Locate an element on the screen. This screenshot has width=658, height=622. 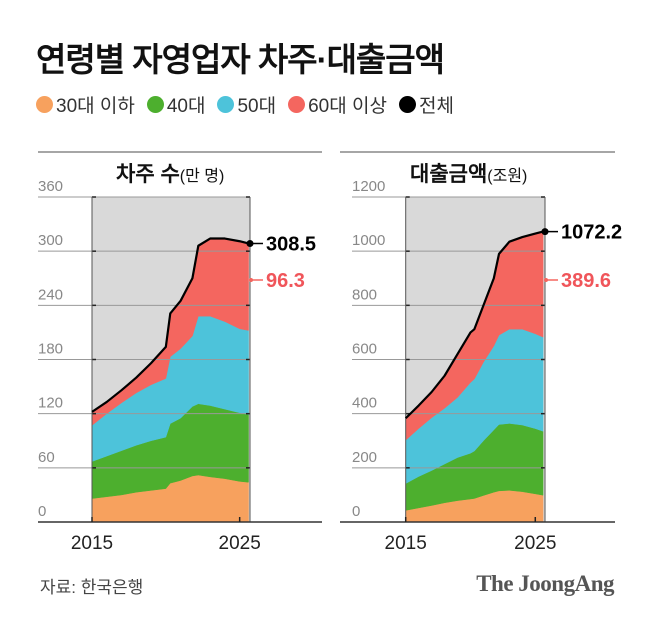
panel-unit: (조원) is located at coordinates (507, 176).